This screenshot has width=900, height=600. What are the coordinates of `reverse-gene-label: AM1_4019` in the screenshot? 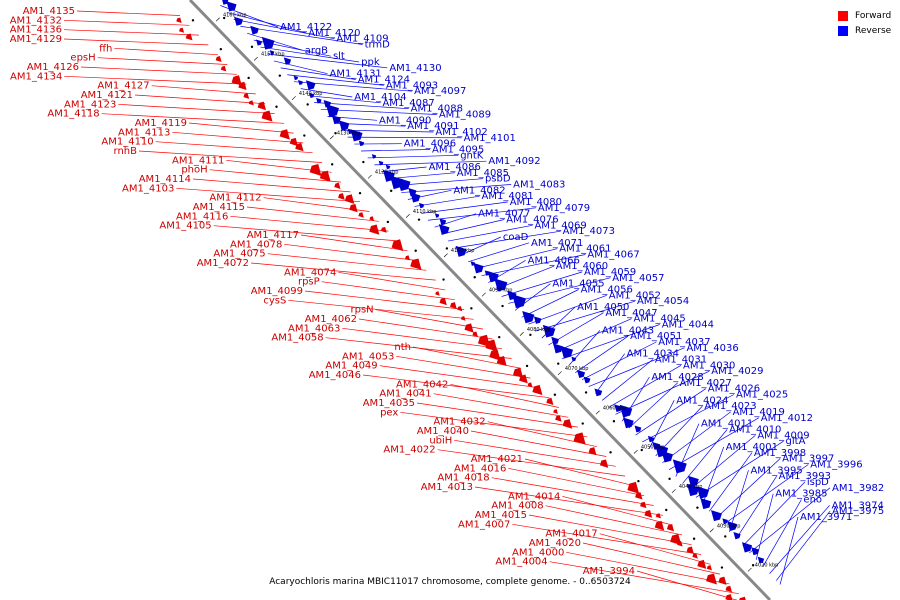 It's located at (759, 412).